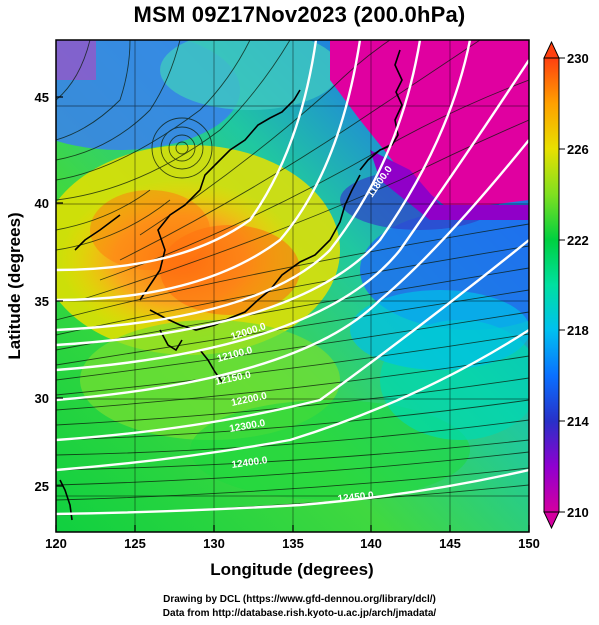 This screenshot has width=599, height=625. I want to click on y-tick-label: 40, so click(42, 203).